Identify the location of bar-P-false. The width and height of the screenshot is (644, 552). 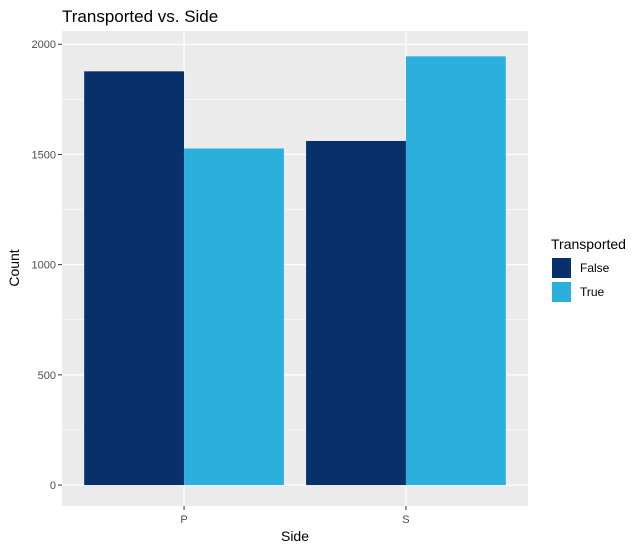
(134, 278).